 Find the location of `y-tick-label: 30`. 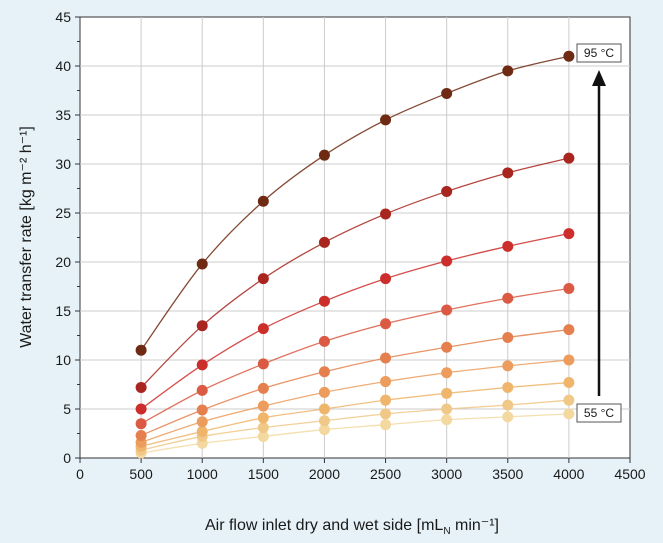

y-tick-label: 30 is located at coordinates (63, 164).